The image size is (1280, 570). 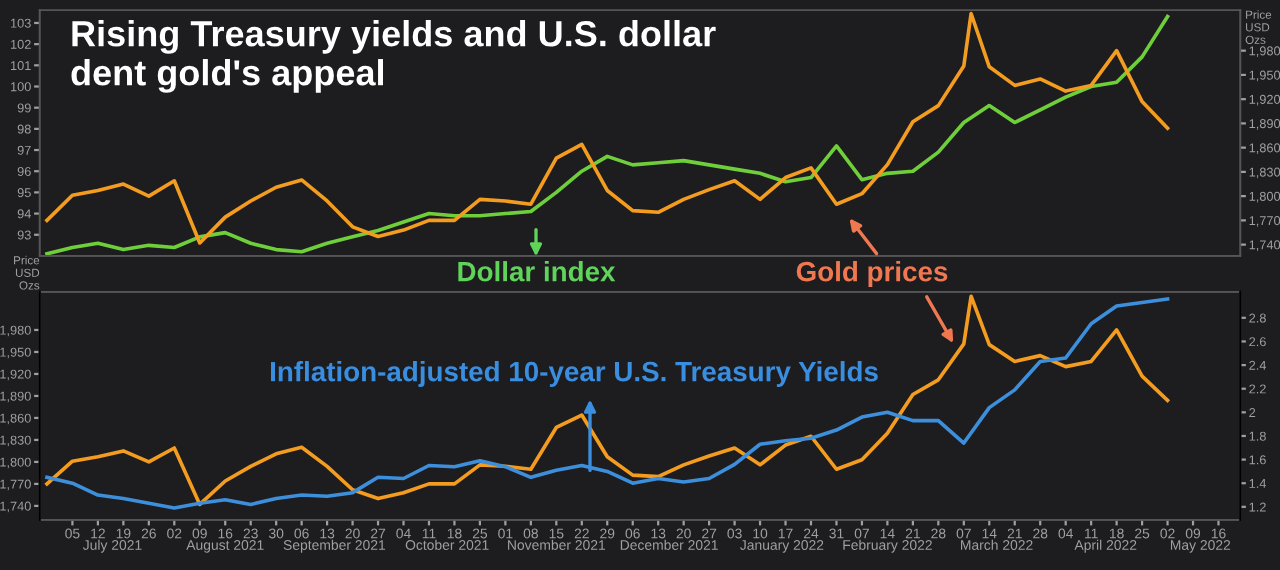 I want to click on text: Rising Treasury yields and U.S. dollar dent gold's appeal, so click(x=393, y=56).